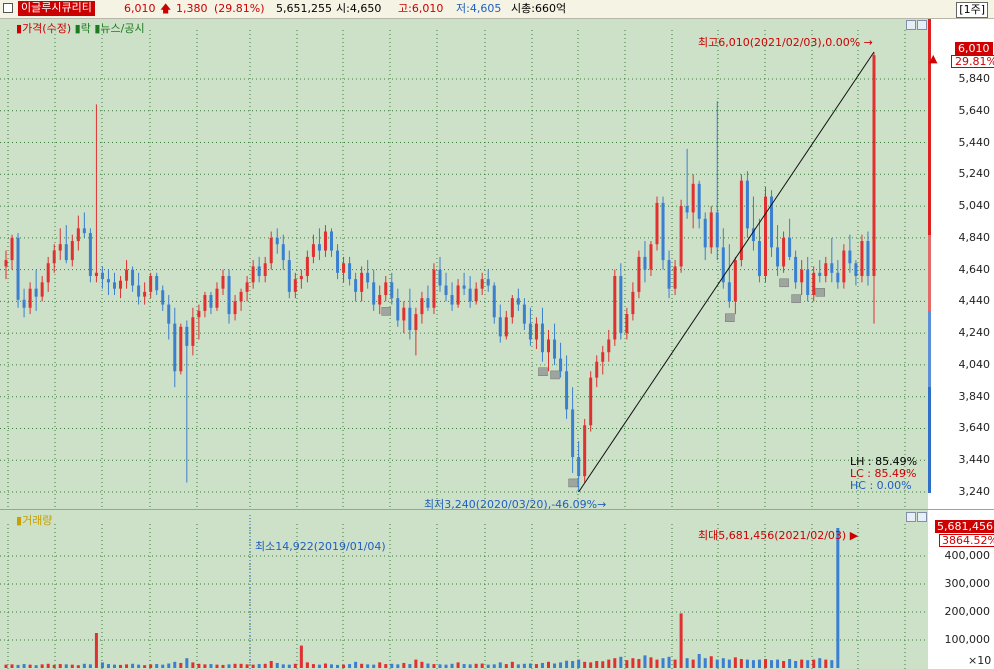 This screenshot has width=994, height=669. What do you see at coordinates (122, 28) in the screenshot?
I see `legend-news: 뉴스/공시` at bounding box center [122, 28].